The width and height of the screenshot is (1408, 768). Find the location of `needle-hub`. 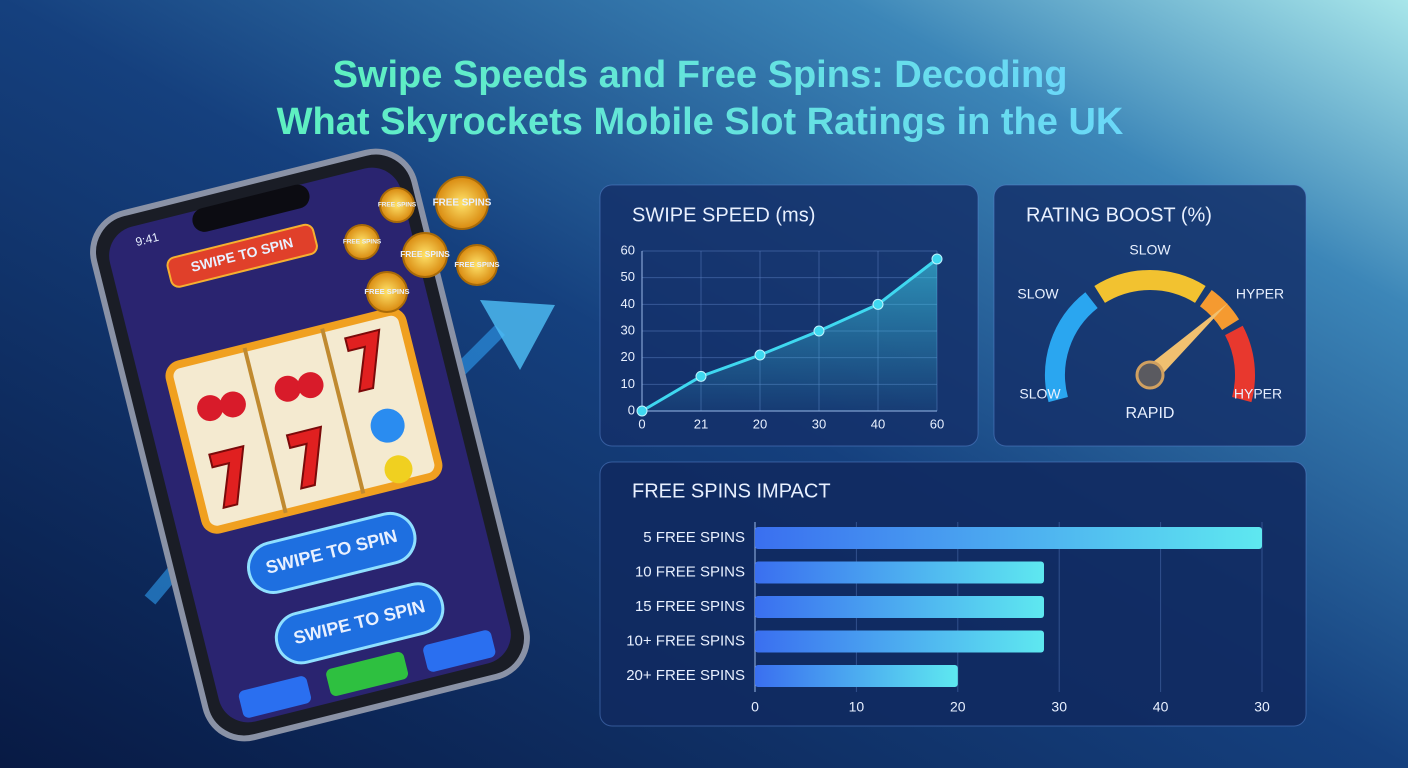

needle-hub is located at coordinates (1150, 375).